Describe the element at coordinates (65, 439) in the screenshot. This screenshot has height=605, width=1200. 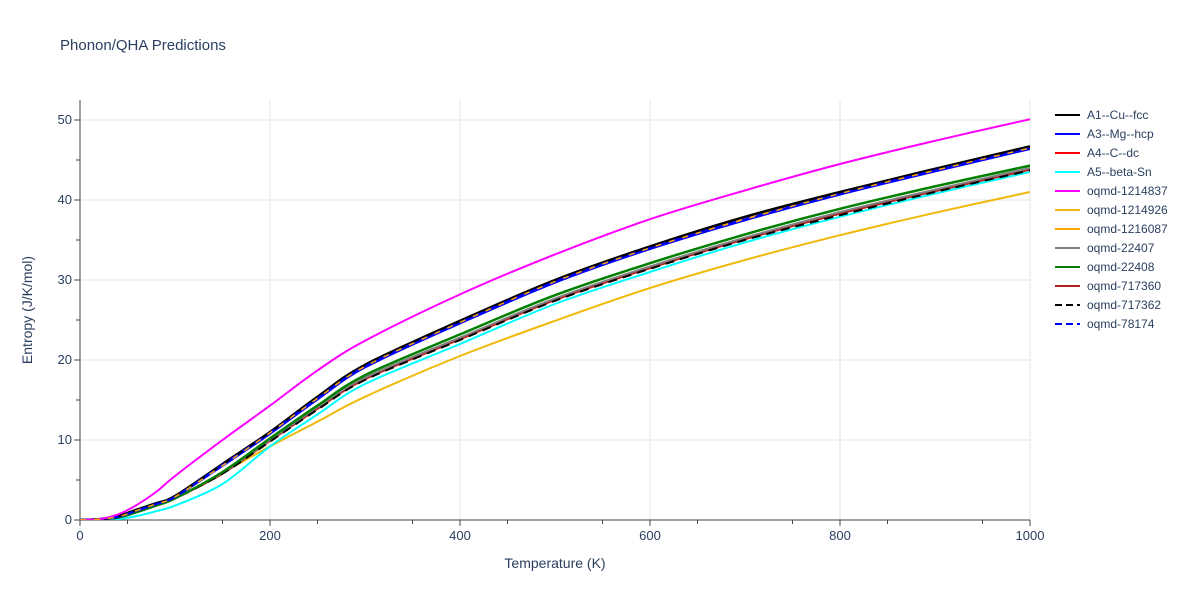
I see `y-tick-label: 10` at that location.